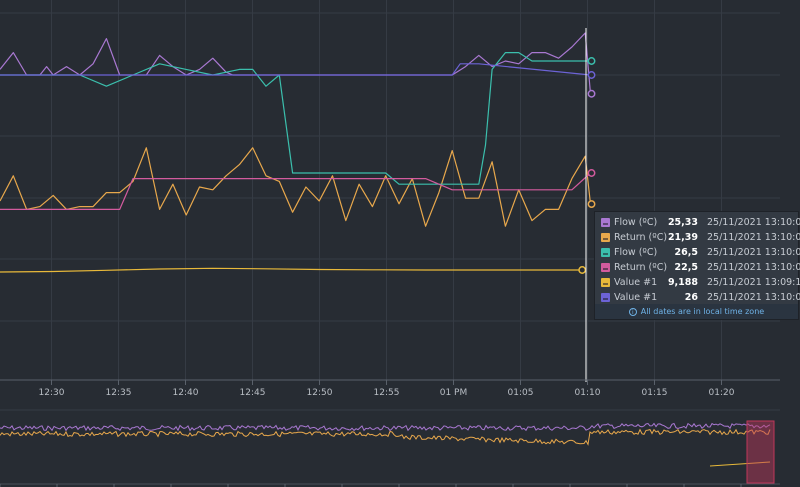 This screenshot has width=800, height=487. What do you see at coordinates (655, 393) in the screenshot?
I see `x-tick-label: 01:15` at bounding box center [655, 393].